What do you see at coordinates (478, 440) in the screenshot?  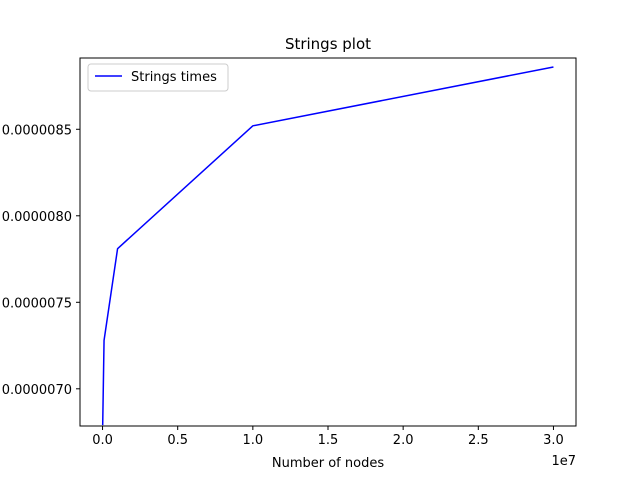 I see `x-tick-label: 2.5` at bounding box center [478, 440].